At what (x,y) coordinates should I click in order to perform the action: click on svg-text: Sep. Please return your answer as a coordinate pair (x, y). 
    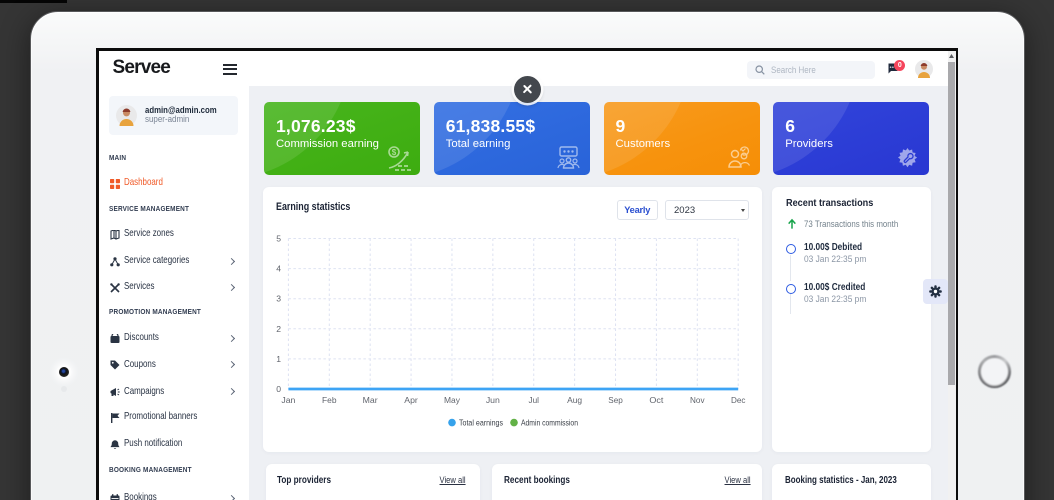
    Looking at the image, I should click on (615, 400).